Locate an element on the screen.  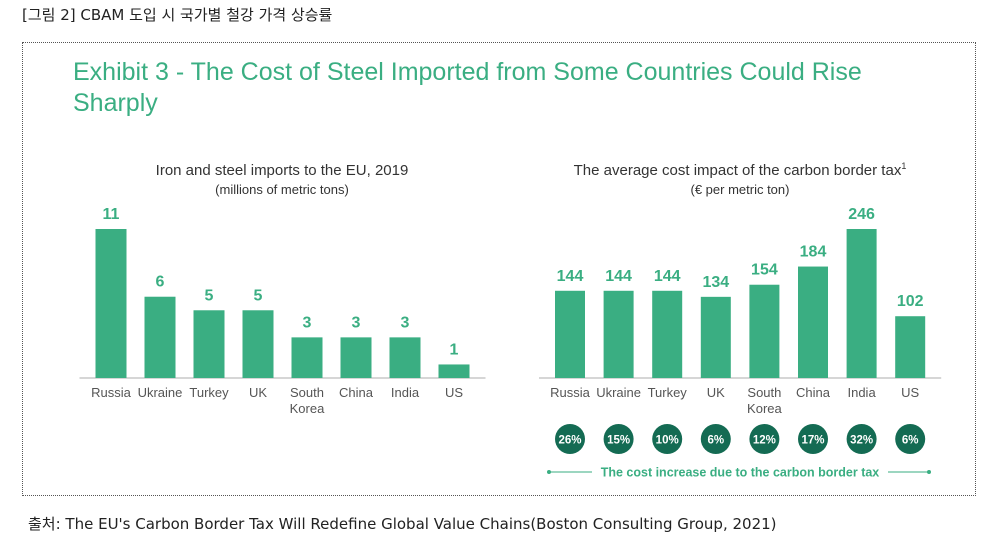
chart2-tick-label: India is located at coordinates (861, 392).